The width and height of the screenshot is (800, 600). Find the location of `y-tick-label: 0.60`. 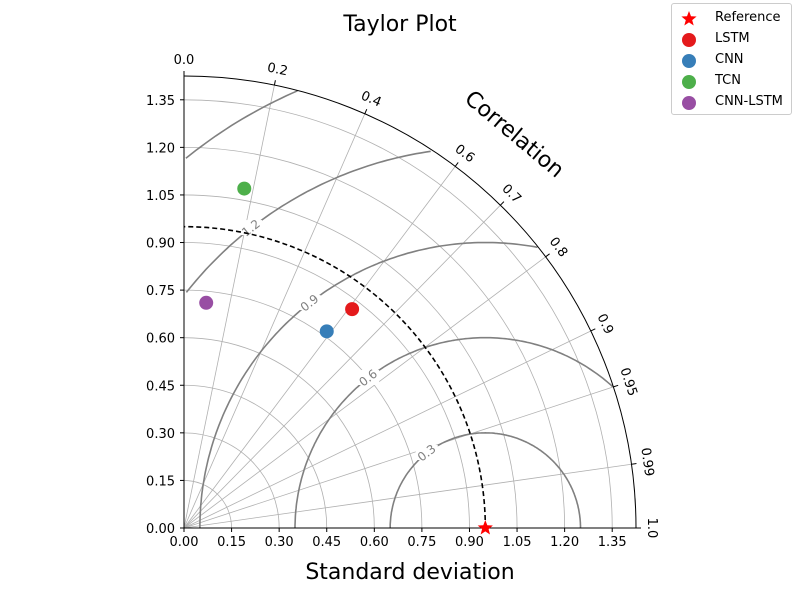

y-tick-label: 0.60 is located at coordinates (160, 339).